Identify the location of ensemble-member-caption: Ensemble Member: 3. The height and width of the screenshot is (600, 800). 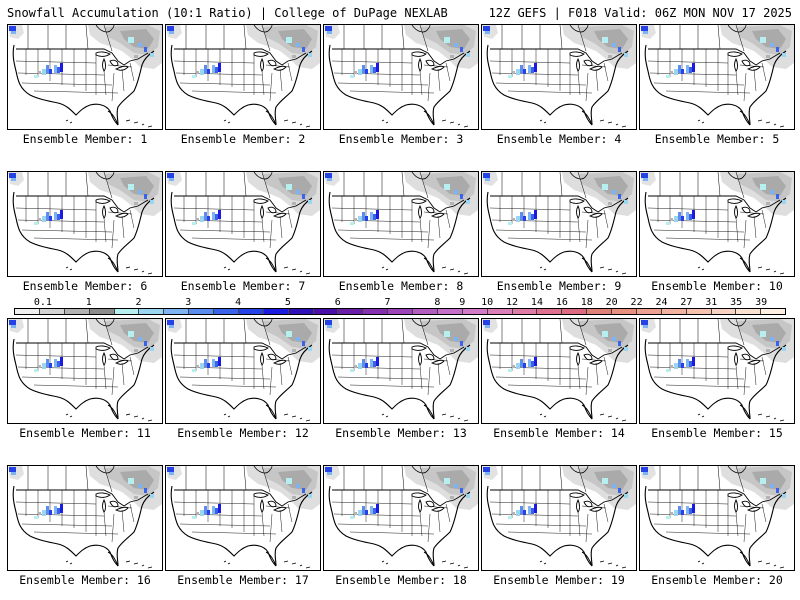
(401, 139).